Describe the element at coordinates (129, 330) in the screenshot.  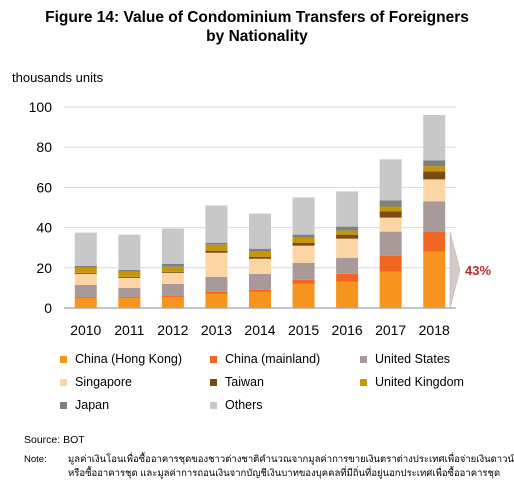
I see `x-tick-label: 2011` at that location.